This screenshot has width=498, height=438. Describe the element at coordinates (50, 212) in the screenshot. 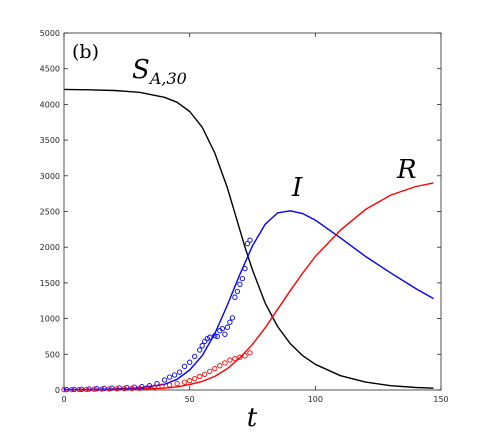

I see `y-tick-label: 2500` at that location.